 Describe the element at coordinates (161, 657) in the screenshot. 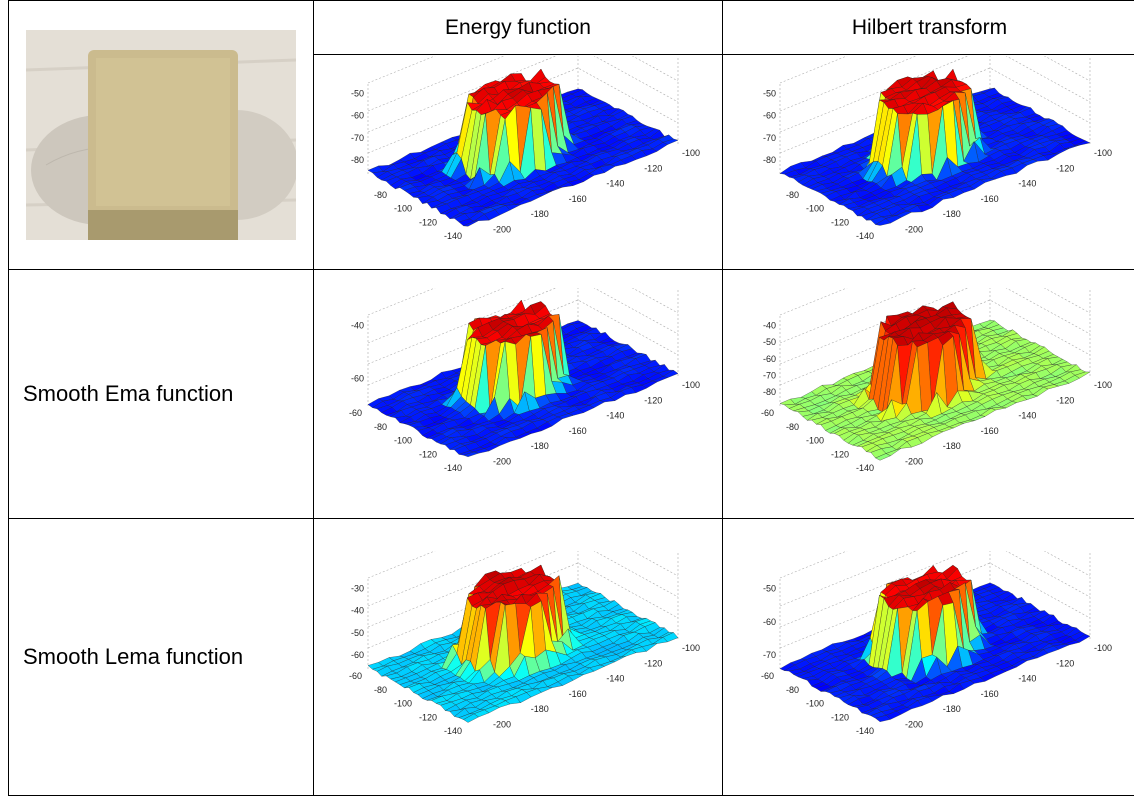

I see `row-label: Smooth Lema function` at that location.